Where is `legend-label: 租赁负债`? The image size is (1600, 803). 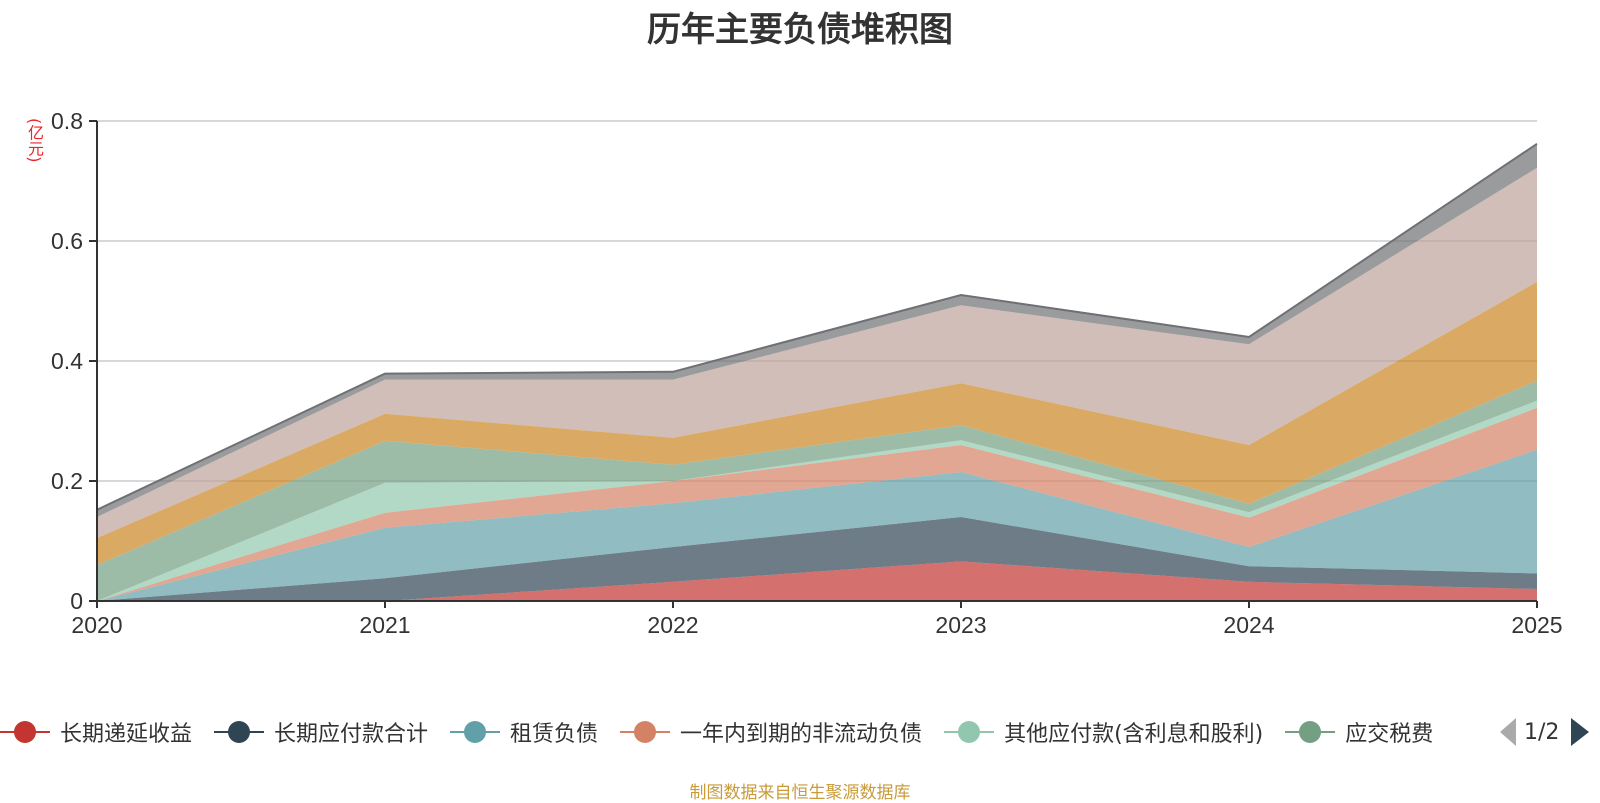 legend-label: 租赁负债 is located at coordinates (554, 734).